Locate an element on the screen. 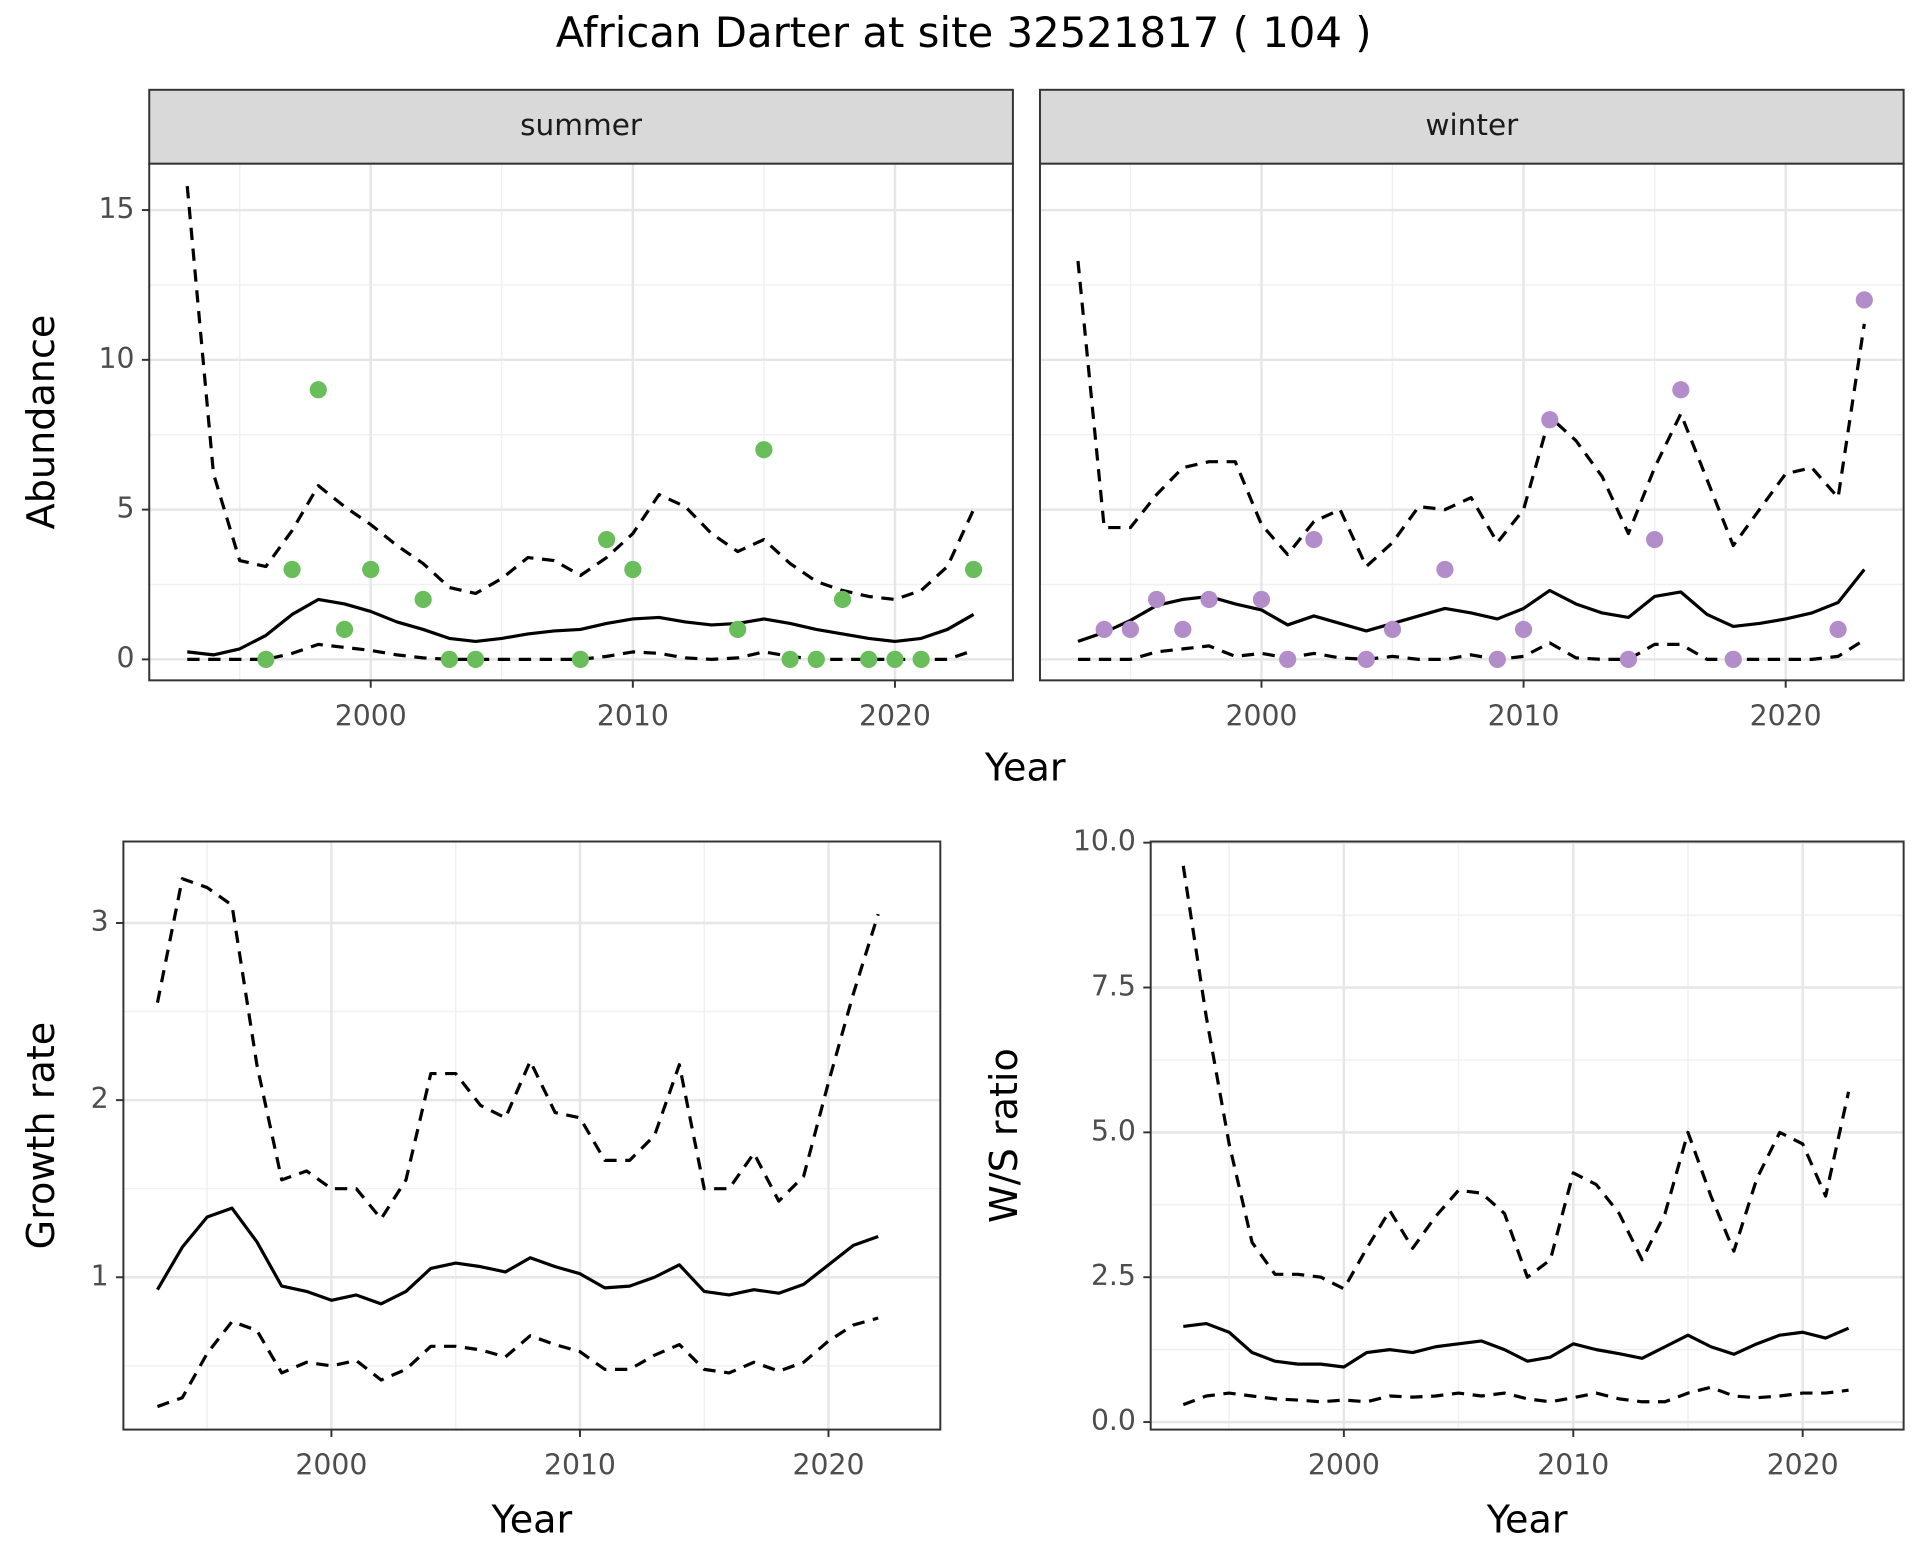  figure-title: African Darter at site 32521817 ( 104 ) is located at coordinates (964, 32).